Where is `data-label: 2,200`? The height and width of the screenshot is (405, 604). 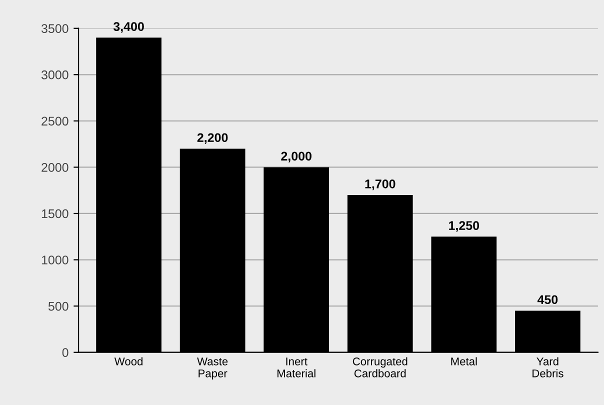 data-label: 2,200 is located at coordinates (212, 138).